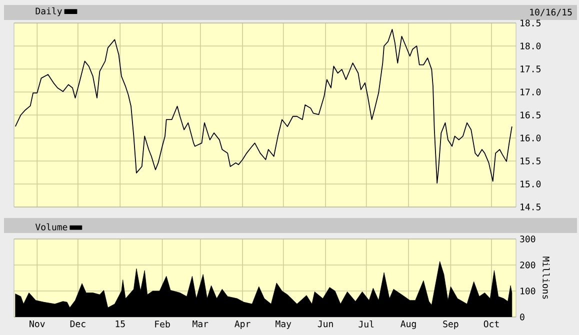  Describe the element at coordinates (530, 138) in the screenshot. I see `y-tick-label: 16.0` at that location.